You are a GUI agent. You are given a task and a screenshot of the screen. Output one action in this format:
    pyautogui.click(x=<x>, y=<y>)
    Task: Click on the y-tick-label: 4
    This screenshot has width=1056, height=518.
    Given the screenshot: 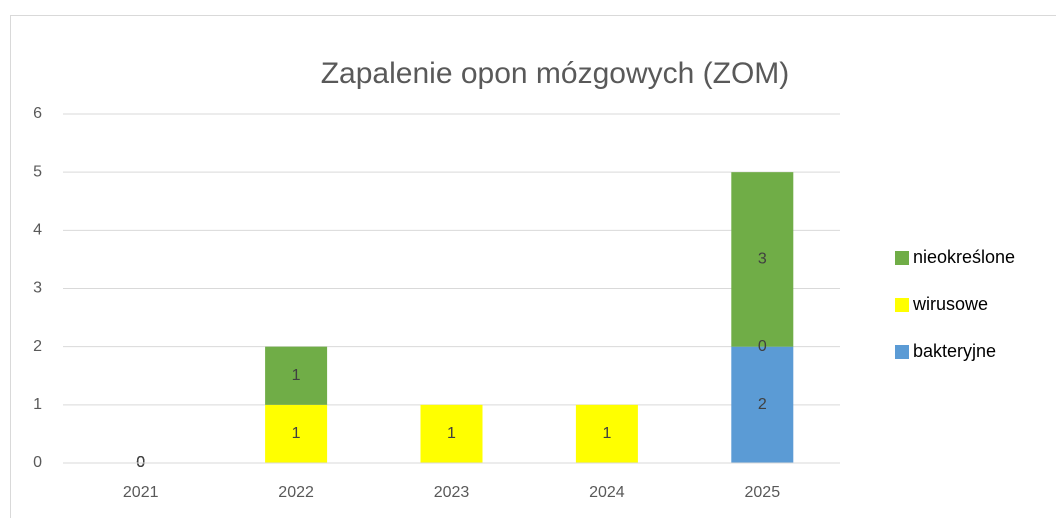 What is the action you would take?
    pyautogui.click(x=37, y=230)
    